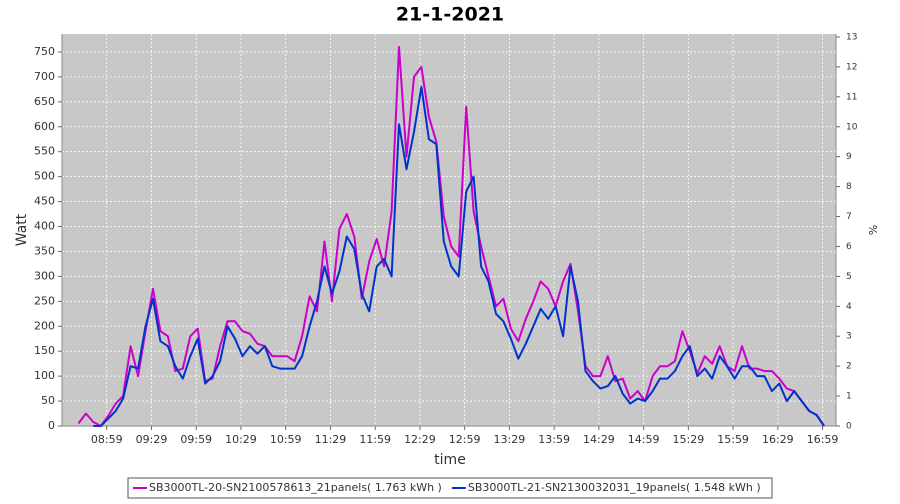 The height and width of the screenshot is (504, 900). I want to click on x-tick-label: 16:59, so click(823, 439).